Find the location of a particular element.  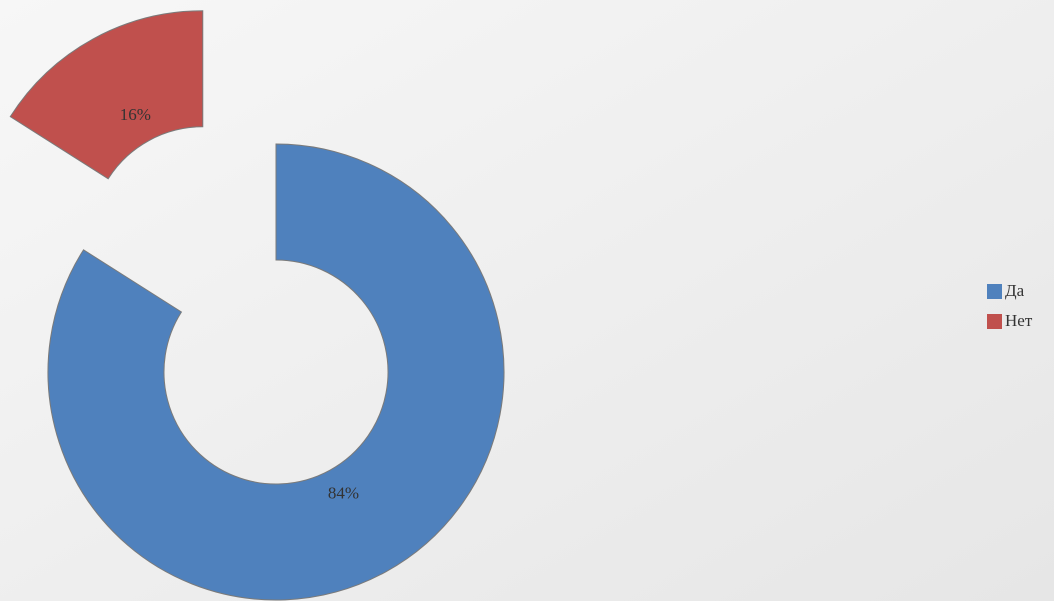

legend-label: Да is located at coordinates (1015, 290).